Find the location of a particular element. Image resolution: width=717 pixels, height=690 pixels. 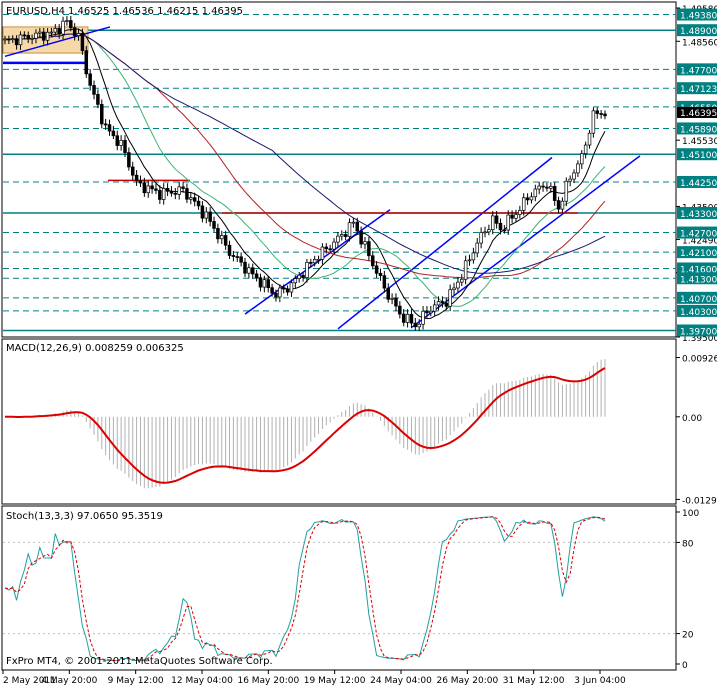

stoch-label: Stoch(13,3,3) 97.0650 95.3519 is located at coordinates (84, 516).